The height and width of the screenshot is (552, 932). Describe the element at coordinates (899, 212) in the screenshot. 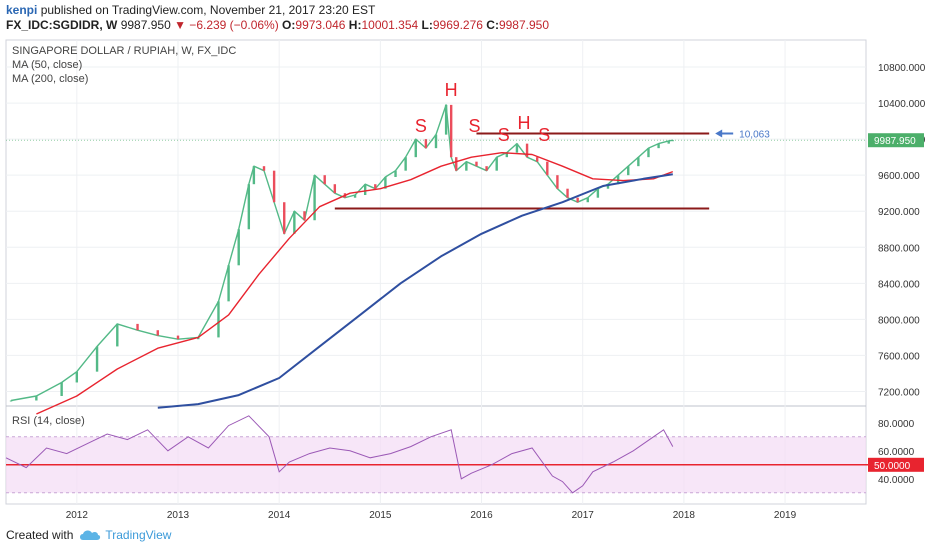

I see `y-tick-label: 9200.000` at that location.